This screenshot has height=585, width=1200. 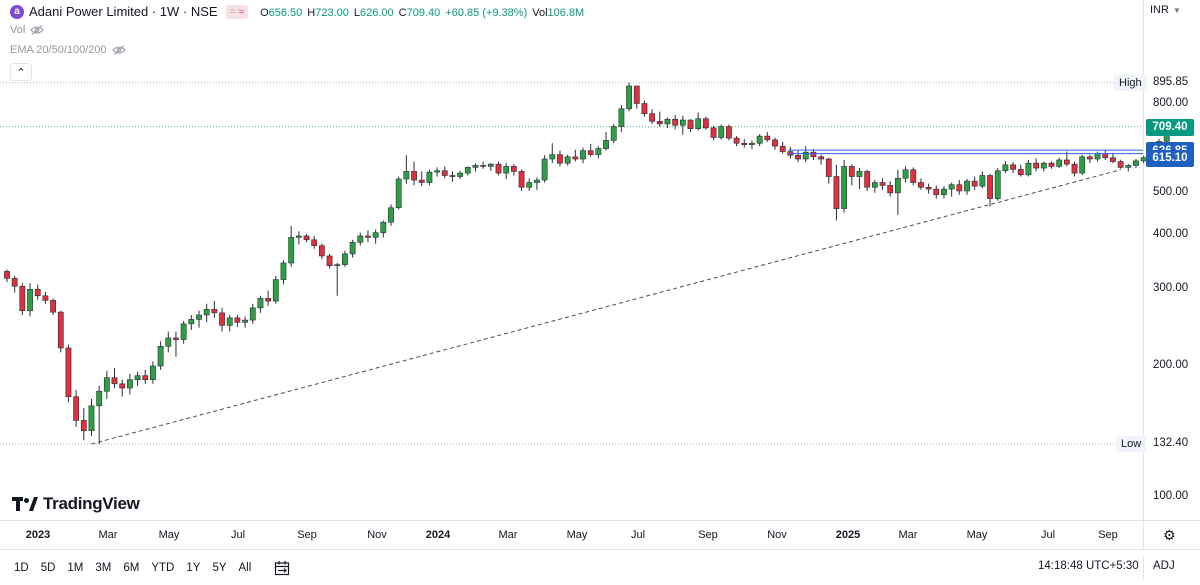 What do you see at coordinates (1169, 535) in the screenshot?
I see `gear-icon: ⚙` at bounding box center [1169, 535].